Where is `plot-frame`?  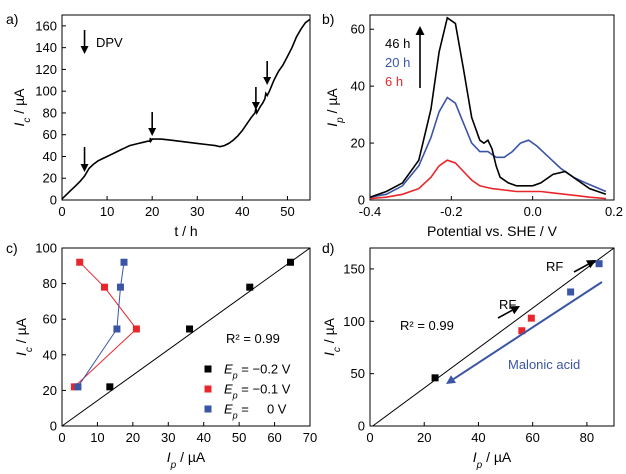 plot-frame is located at coordinates (492, 337).